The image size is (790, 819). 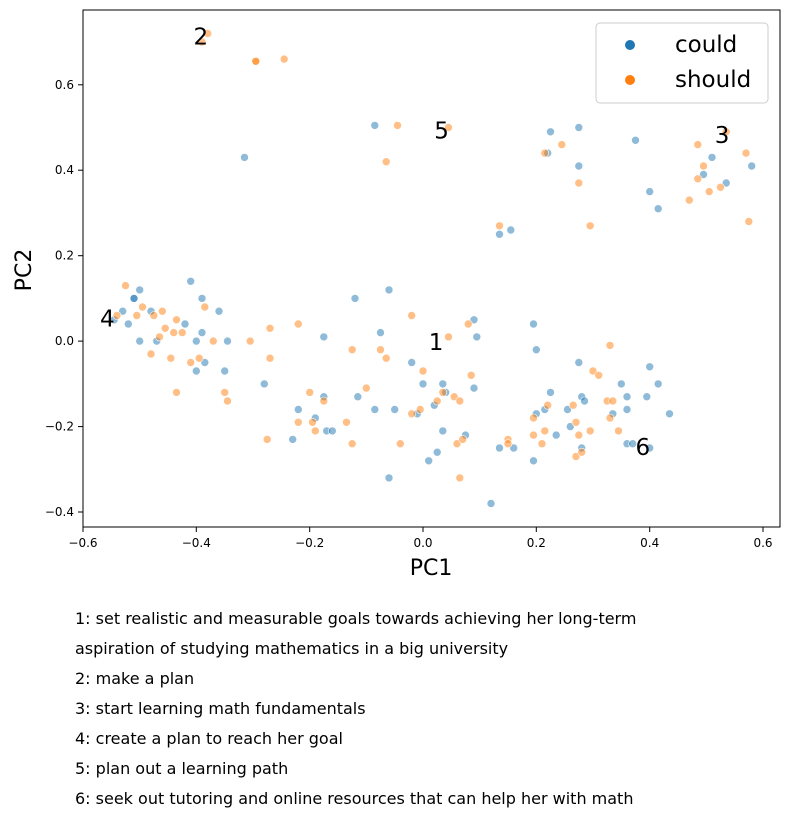 I want to click on x-tick-label: −0.4, so click(x=196, y=543).